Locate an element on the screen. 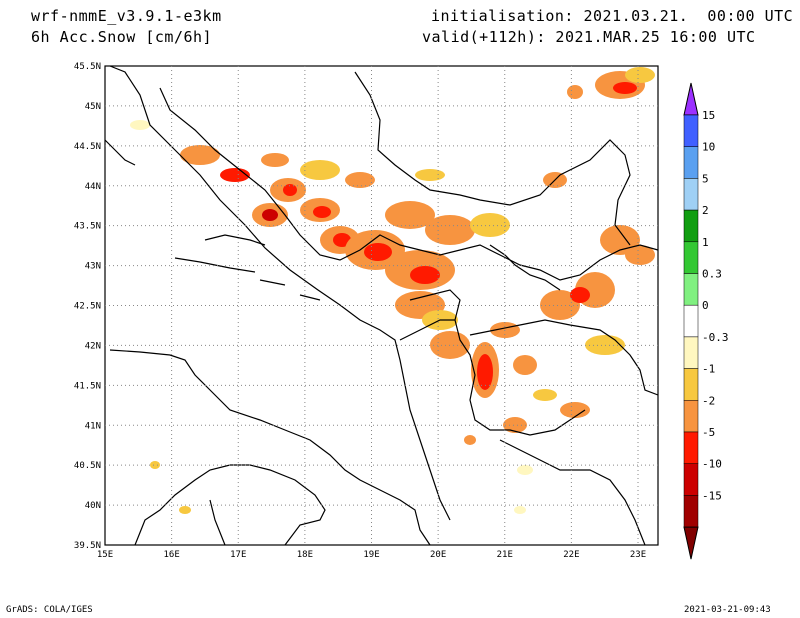 This screenshot has height=618, width=800. colorbar-label: 5 is located at coordinates (705, 178).